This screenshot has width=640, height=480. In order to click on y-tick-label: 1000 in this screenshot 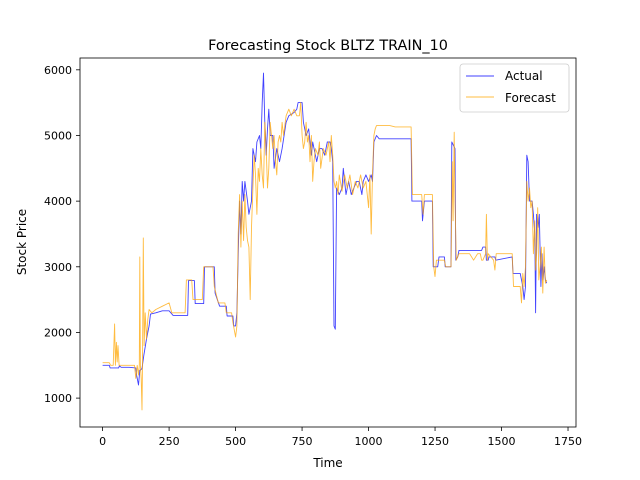, I will do `click(58, 398)`.